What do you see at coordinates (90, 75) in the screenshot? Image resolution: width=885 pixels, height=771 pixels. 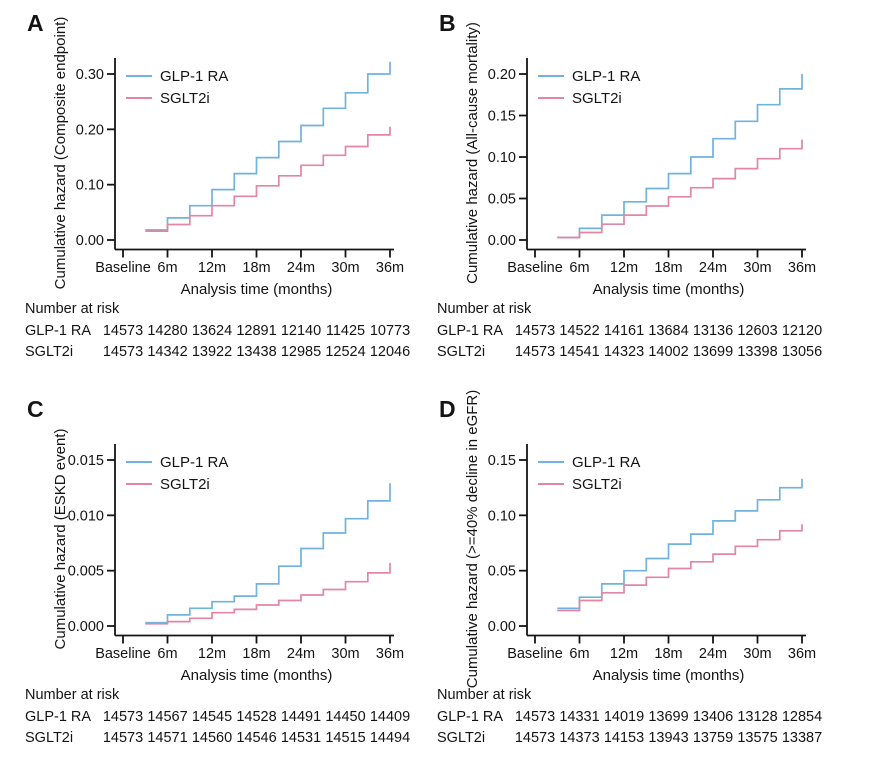 I see `y-tick-label: 0.30` at bounding box center [90, 75].